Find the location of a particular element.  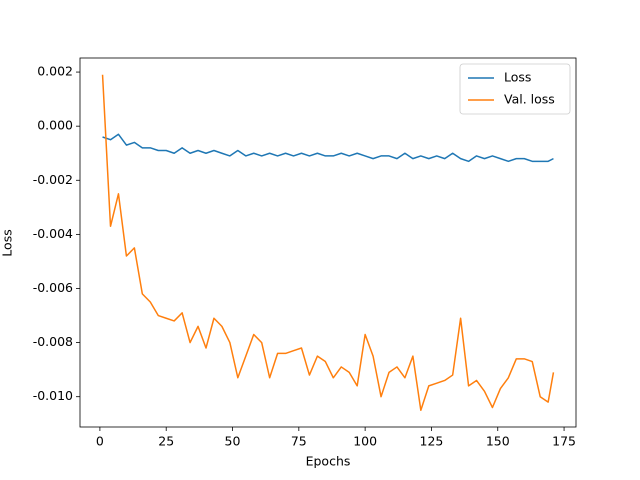

x-tick-label: 75 is located at coordinates (299, 441).